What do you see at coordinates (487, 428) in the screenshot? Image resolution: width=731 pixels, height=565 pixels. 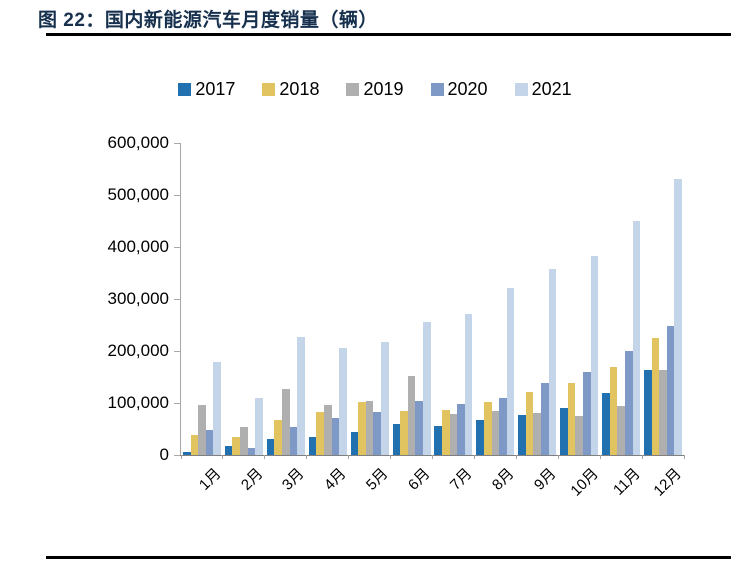 I see `bar-2018-8月` at bounding box center [487, 428].